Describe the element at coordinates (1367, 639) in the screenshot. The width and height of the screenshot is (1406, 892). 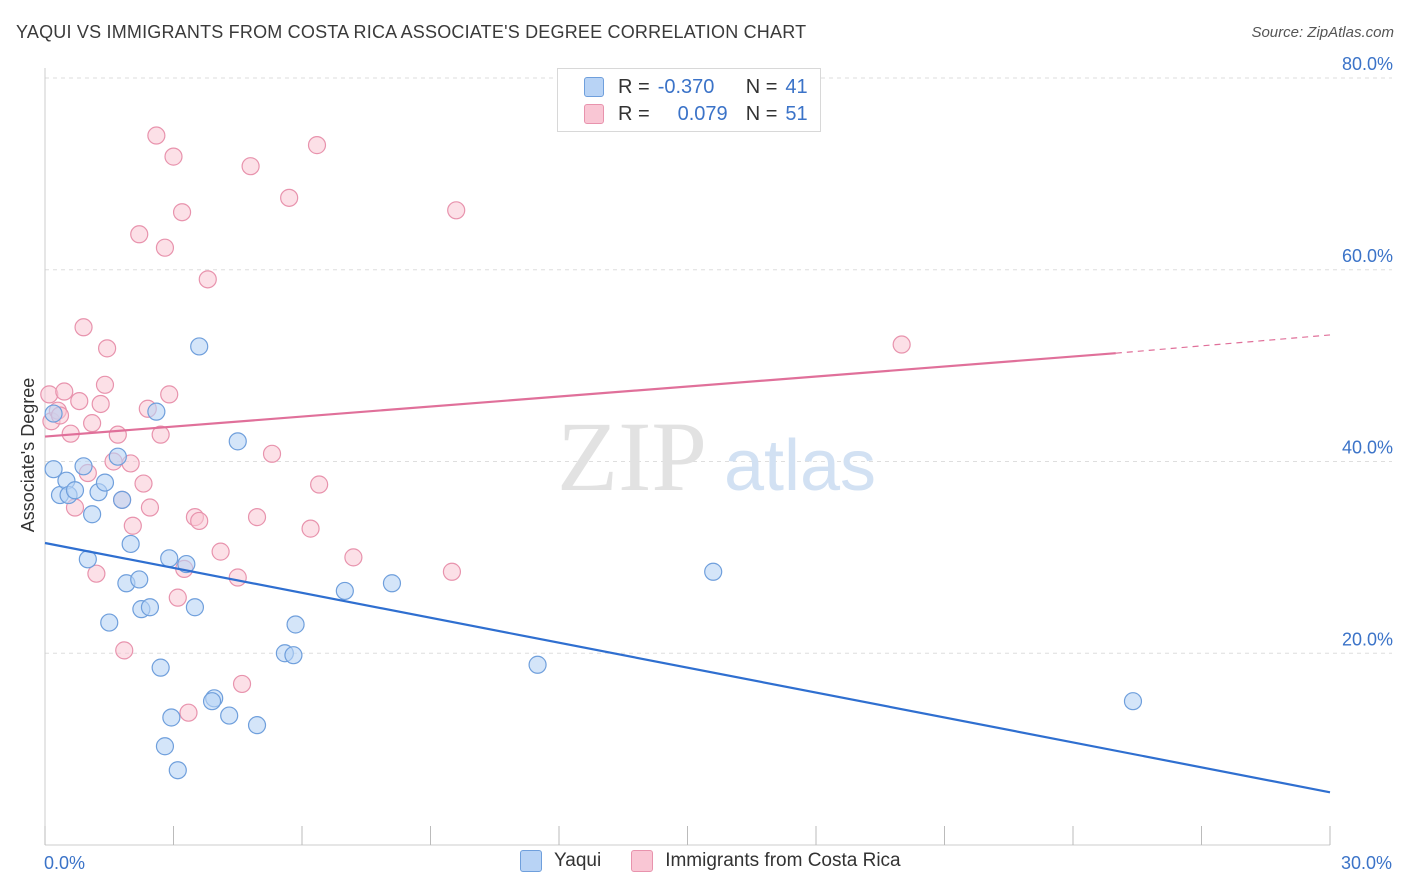
I see `y-tick-label: 20.0%` at that location.